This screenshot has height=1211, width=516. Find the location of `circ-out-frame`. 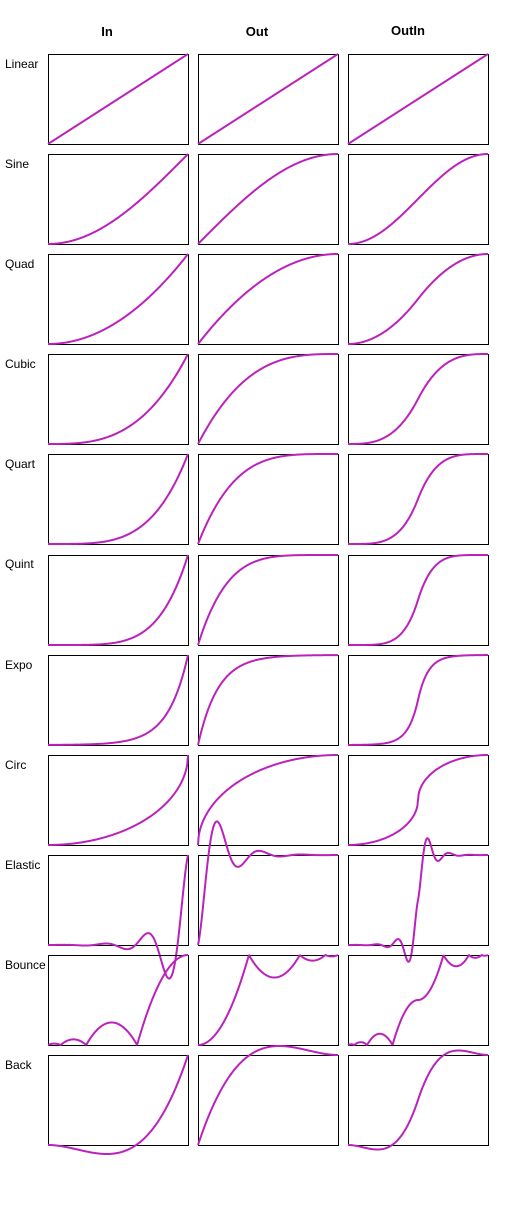

circ-out-frame is located at coordinates (268, 800).